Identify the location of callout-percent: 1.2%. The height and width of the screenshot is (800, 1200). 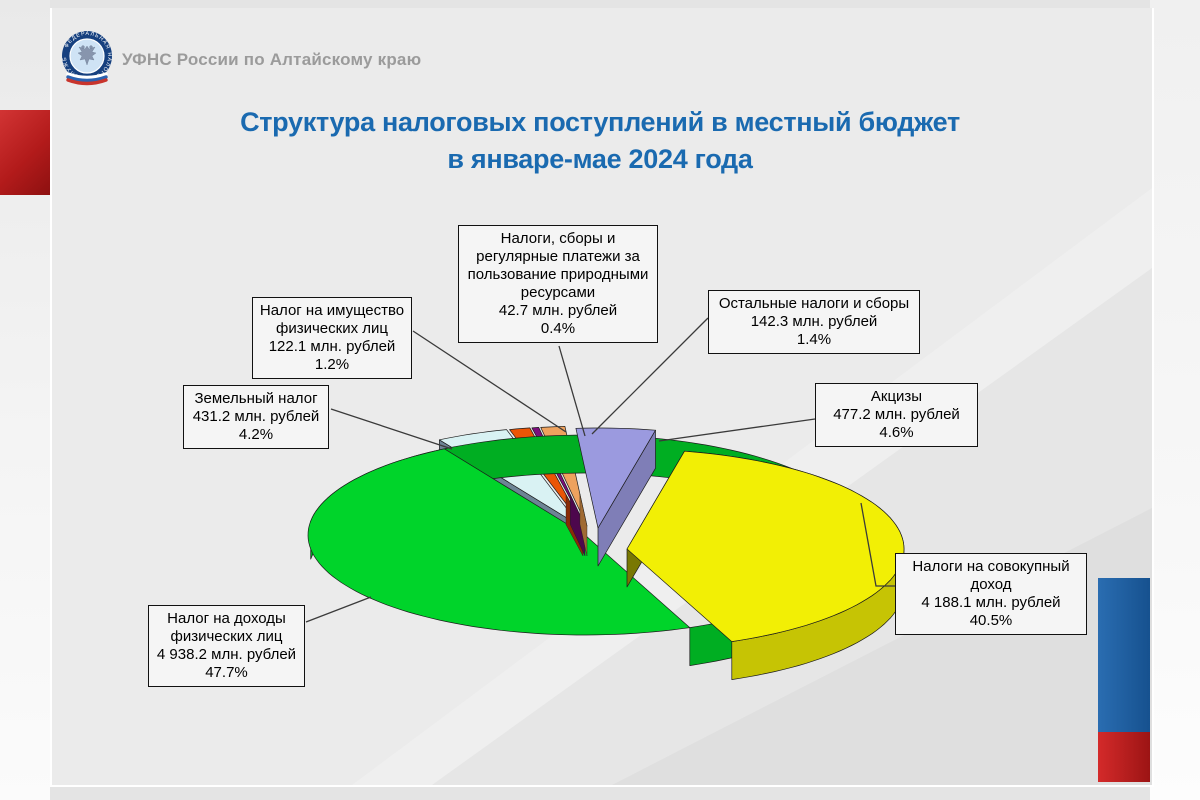
(332, 364).